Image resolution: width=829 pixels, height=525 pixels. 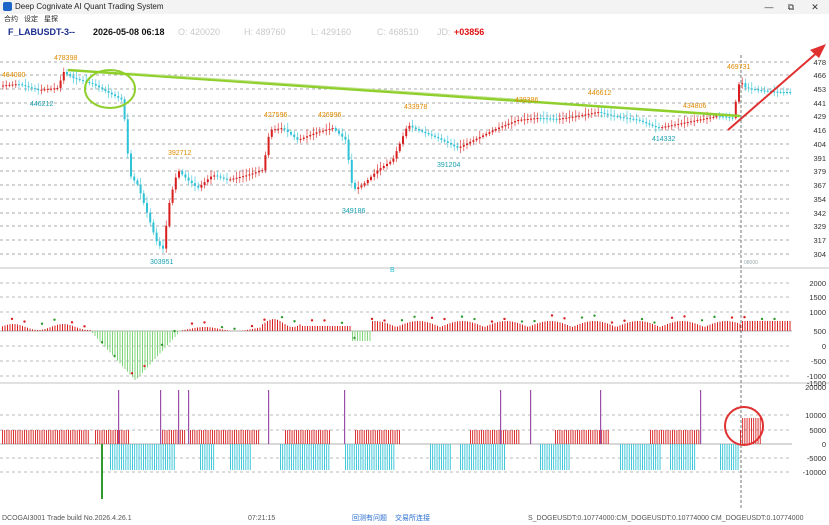 I want to click on flow-tick: 0, so click(x=824, y=444).